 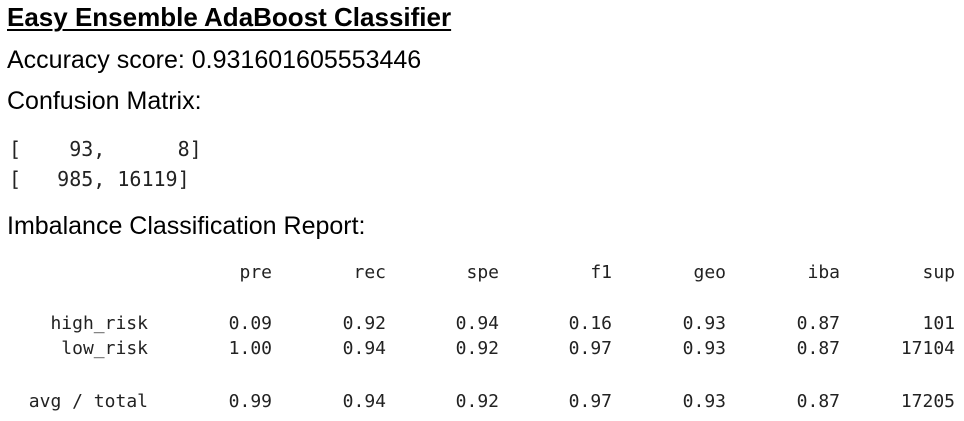 I want to click on report-row-label: high_risk, so click(x=99, y=323).